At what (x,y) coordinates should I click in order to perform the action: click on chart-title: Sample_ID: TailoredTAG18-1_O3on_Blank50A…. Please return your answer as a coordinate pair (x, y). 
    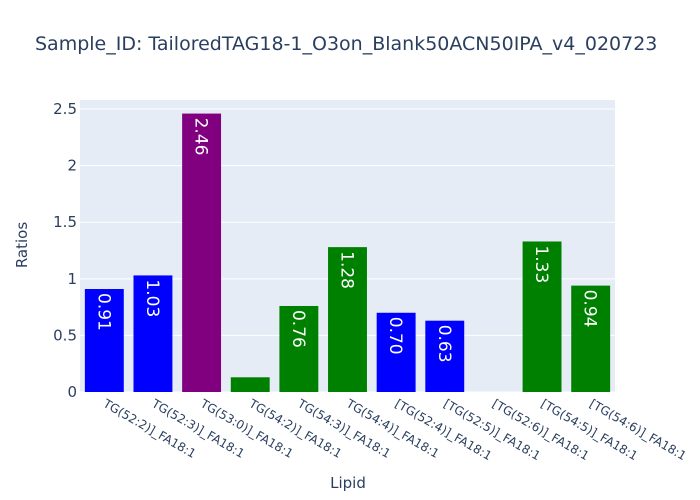
    Looking at the image, I should click on (346, 44).